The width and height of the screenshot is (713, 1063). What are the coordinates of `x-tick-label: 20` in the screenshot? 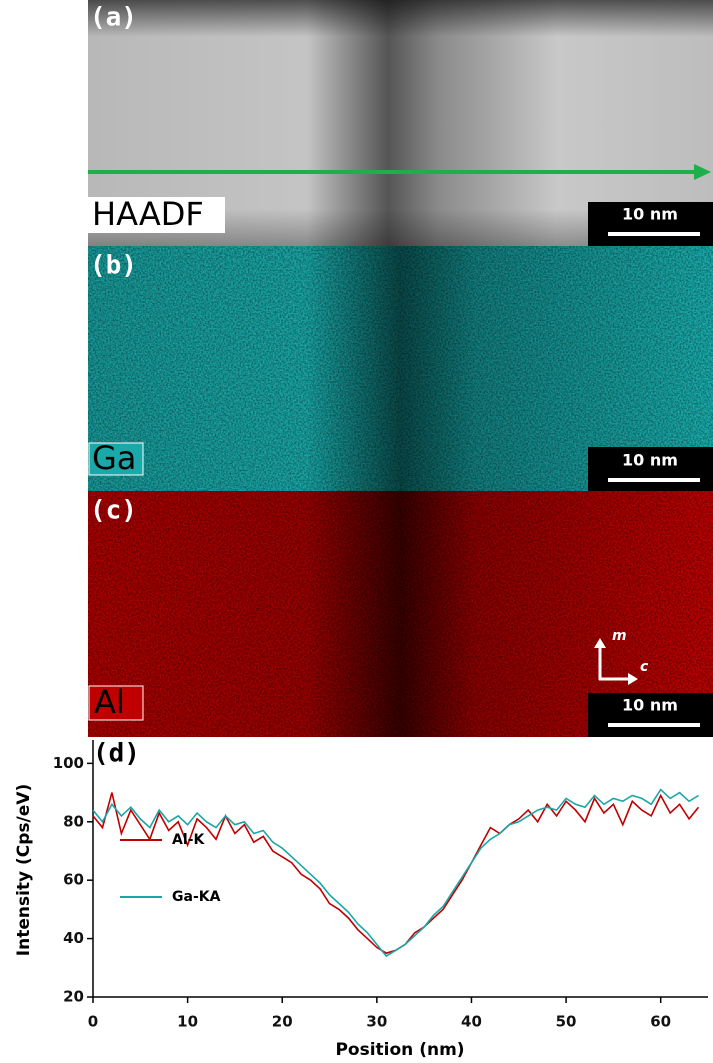 It's located at (282, 1022).